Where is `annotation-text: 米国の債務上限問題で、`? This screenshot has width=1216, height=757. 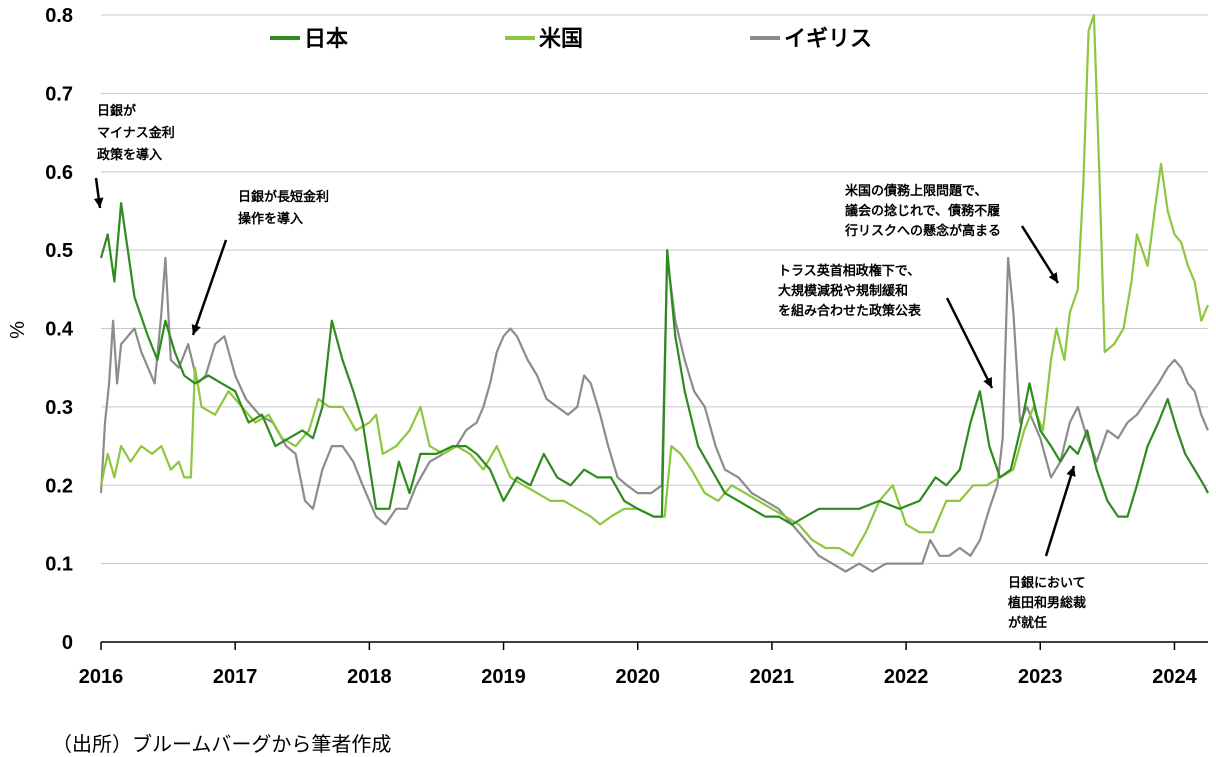 annotation-text: 米国の債務上限問題で、 is located at coordinates (916, 191).